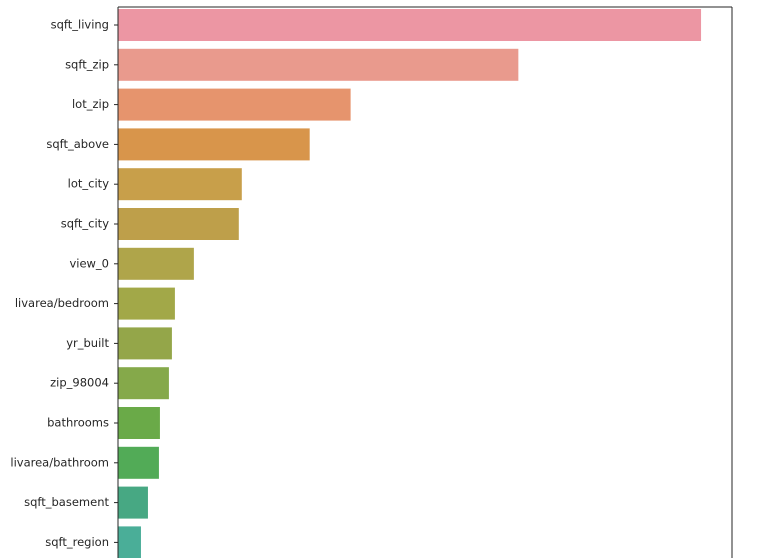 The width and height of the screenshot is (758, 558). I want to click on bar-livarea-bedroom, so click(146, 303).